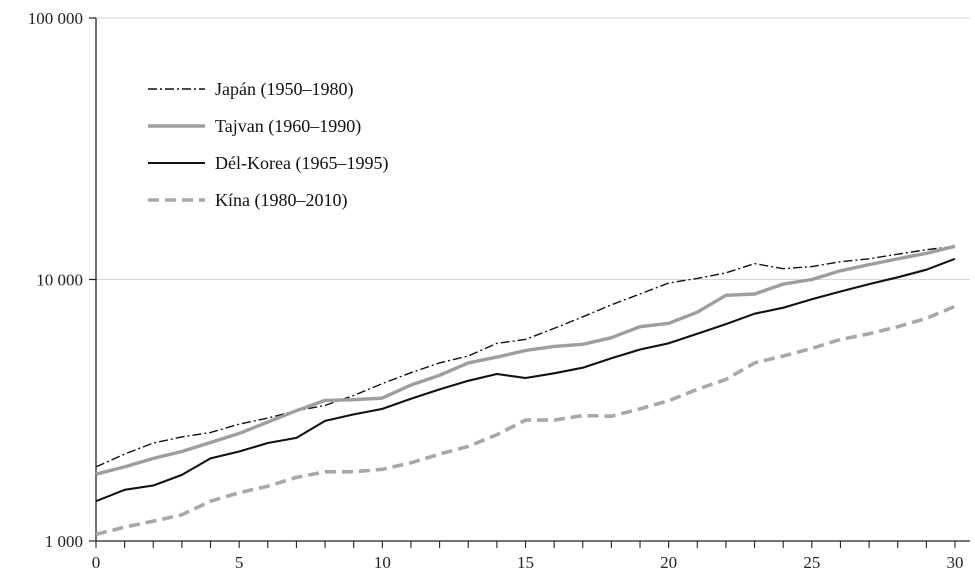 The width and height of the screenshot is (975, 574). Describe the element at coordinates (811, 562) in the screenshot. I see `x-tick-label: 25` at that location.